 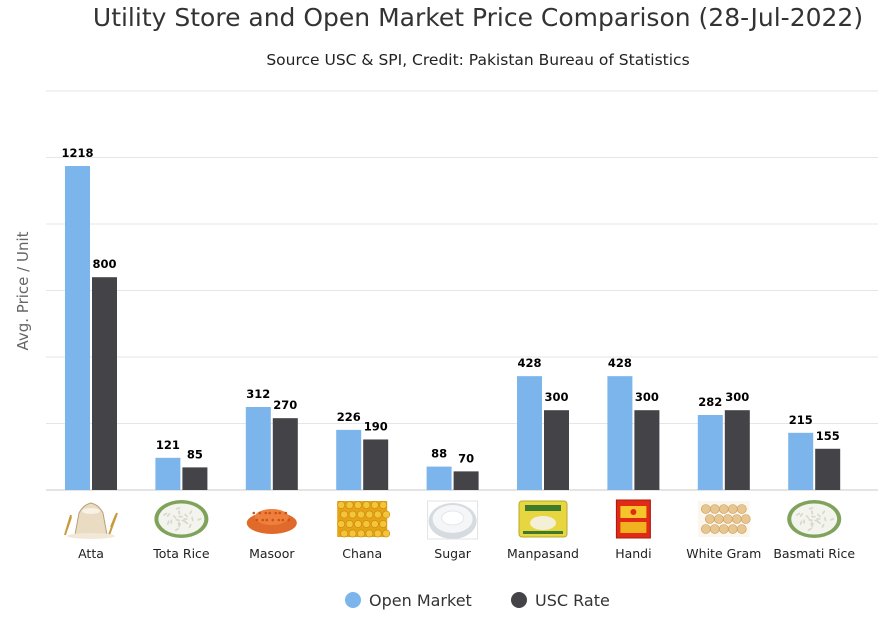 What do you see at coordinates (633, 519) in the screenshot?
I see `handi-box-icon` at bounding box center [633, 519].